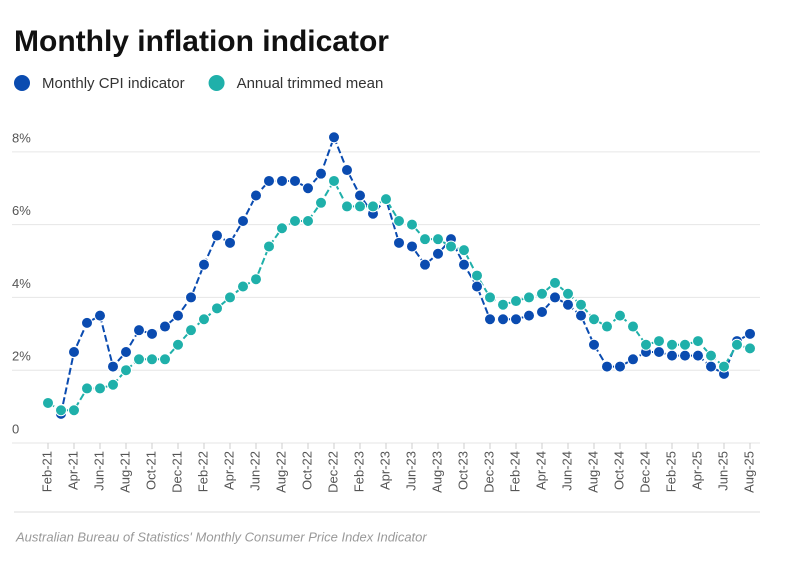 This screenshot has width=810, height=571. I want to click on x-tick-label: Jun-25, so click(722, 471).